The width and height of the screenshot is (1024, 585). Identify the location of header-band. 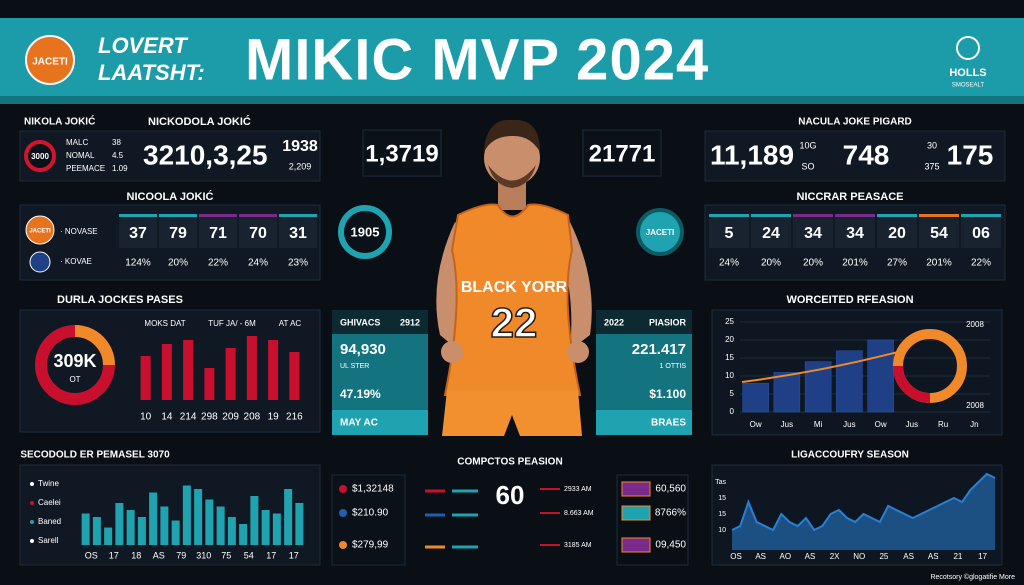
(512, 61).